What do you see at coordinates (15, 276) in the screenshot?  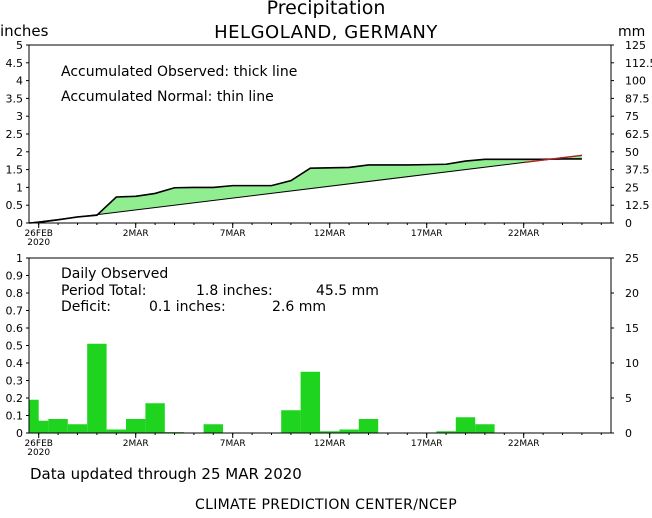 I see `bottom-ytick-left-label: 0.9` at bounding box center [15, 276].